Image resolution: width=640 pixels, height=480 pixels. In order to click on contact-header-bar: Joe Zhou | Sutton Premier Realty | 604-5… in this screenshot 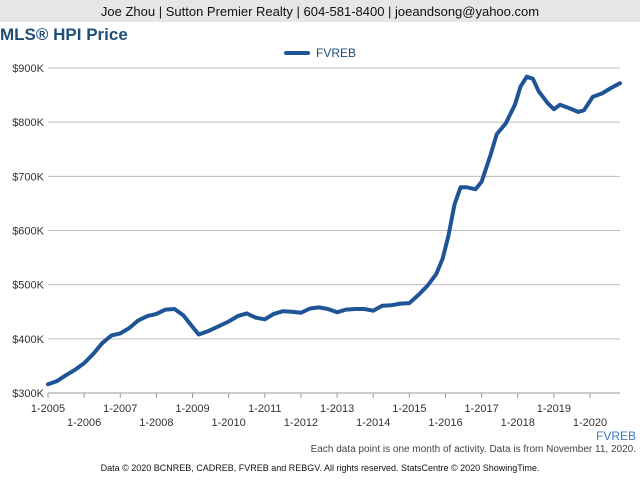, I will do `click(320, 11)`.